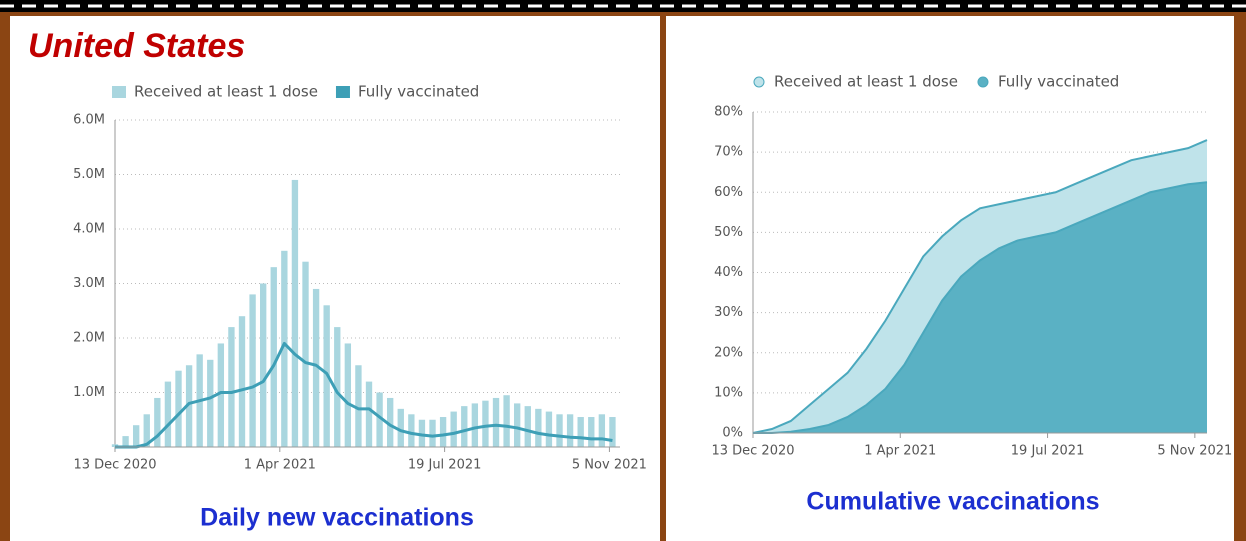 This screenshot has width=1246, height=541. I want to click on y-tick-label: 30%, so click(728, 312).